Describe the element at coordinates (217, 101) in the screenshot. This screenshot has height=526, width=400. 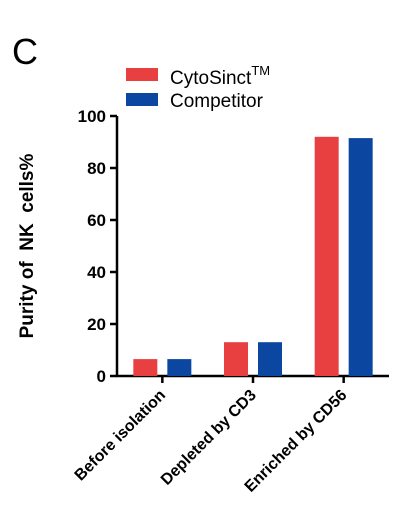
I see `legend-label-competitor: Competitor` at that location.